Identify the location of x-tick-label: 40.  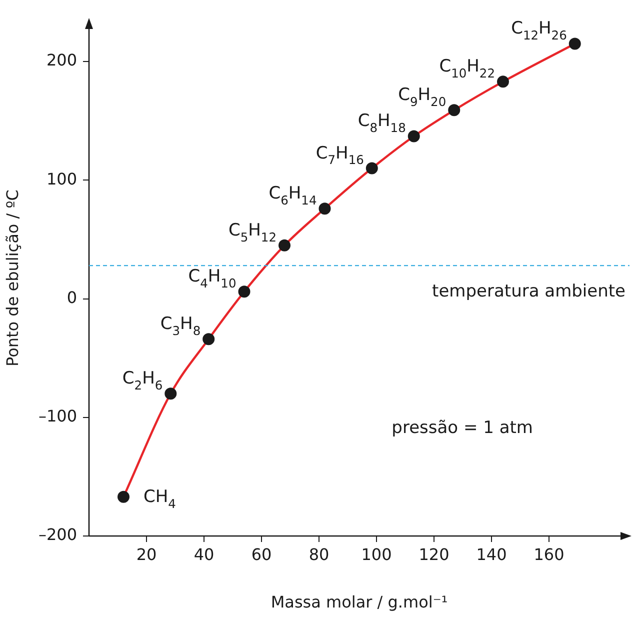
(204, 554).